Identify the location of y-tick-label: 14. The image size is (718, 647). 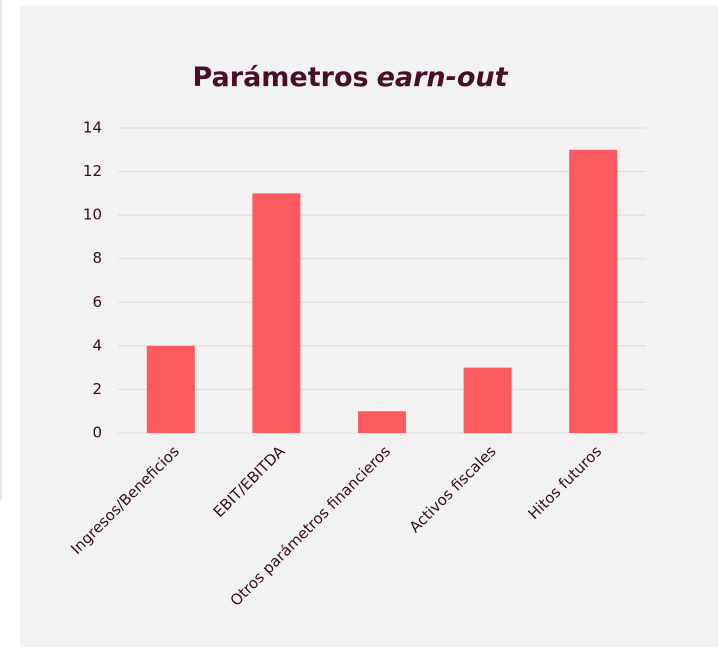
(92, 128).